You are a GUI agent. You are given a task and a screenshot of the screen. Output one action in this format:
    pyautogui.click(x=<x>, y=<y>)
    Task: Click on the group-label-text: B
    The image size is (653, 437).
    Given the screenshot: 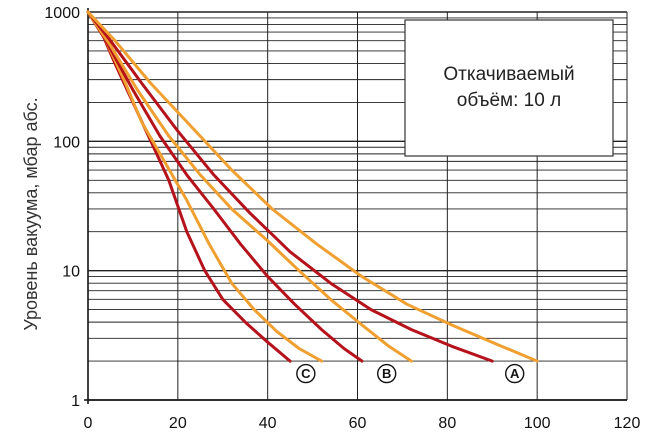 What is the action you would take?
    pyautogui.click(x=386, y=373)
    